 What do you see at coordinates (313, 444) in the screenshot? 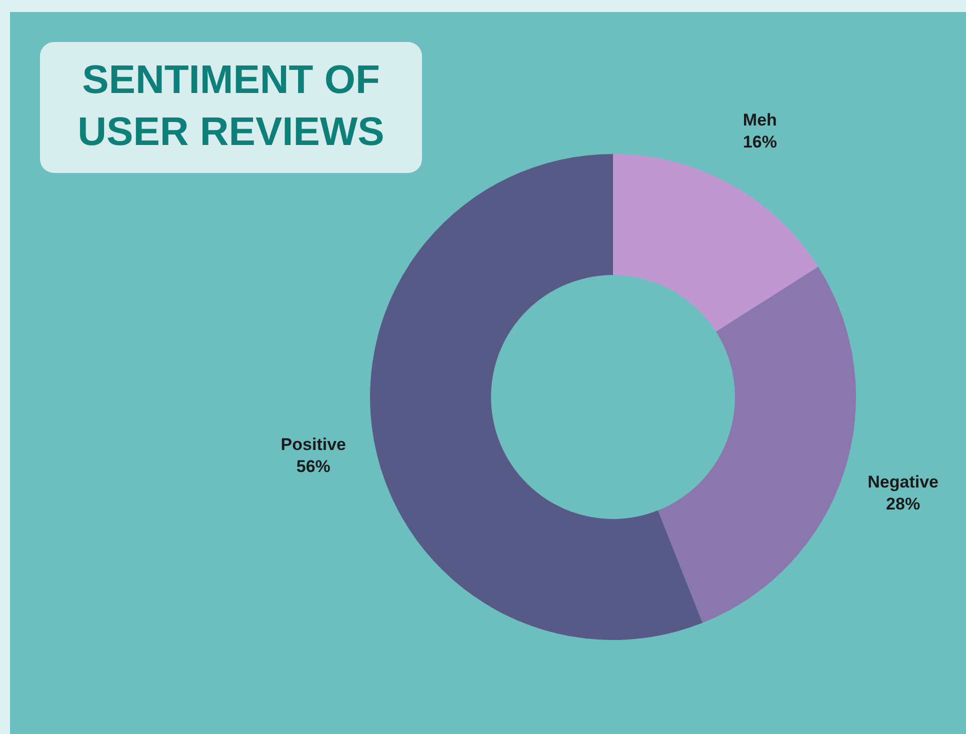
I see `slice-label: Positive` at bounding box center [313, 444].